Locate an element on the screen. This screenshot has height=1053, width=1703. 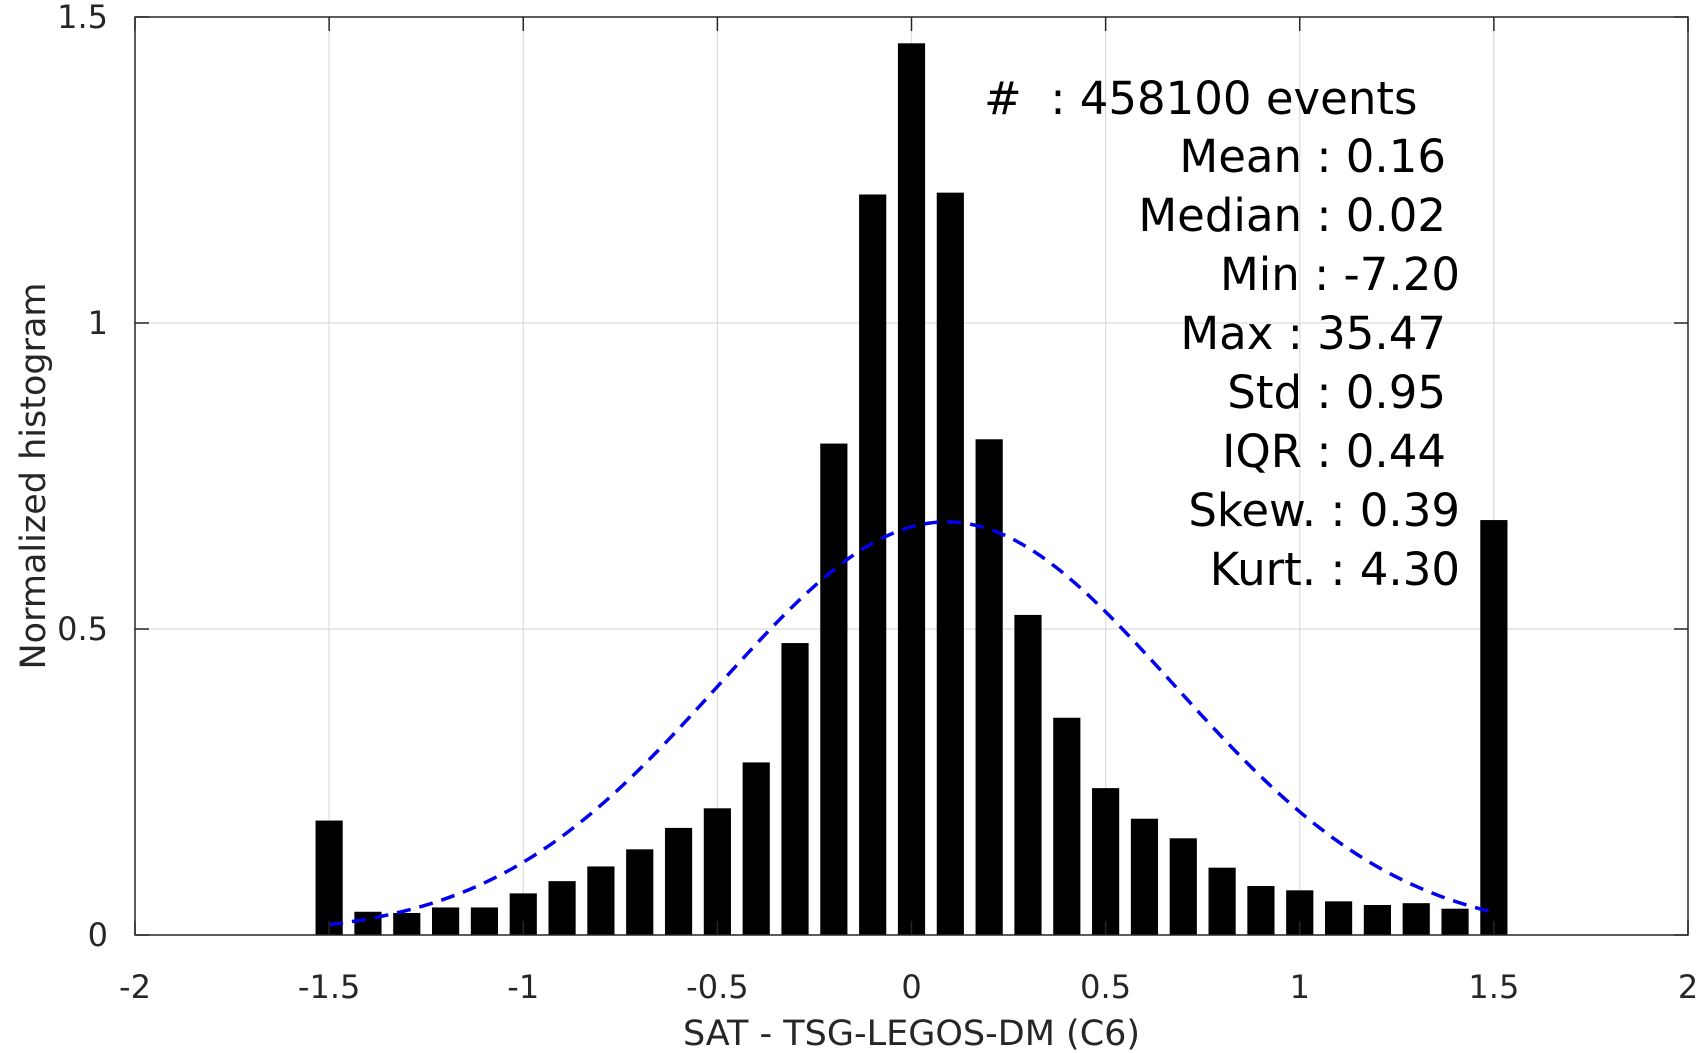
x-axis-label: SAT - TSG-LEGOS-DM (C6) is located at coordinates (911, 1033).